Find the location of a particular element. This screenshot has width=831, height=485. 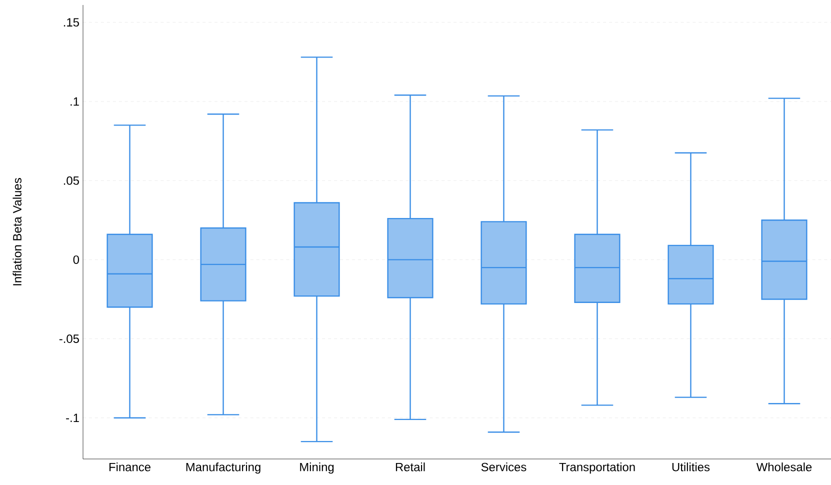

y-axis-title: Inflation Beta Values is located at coordinates (17, 232).